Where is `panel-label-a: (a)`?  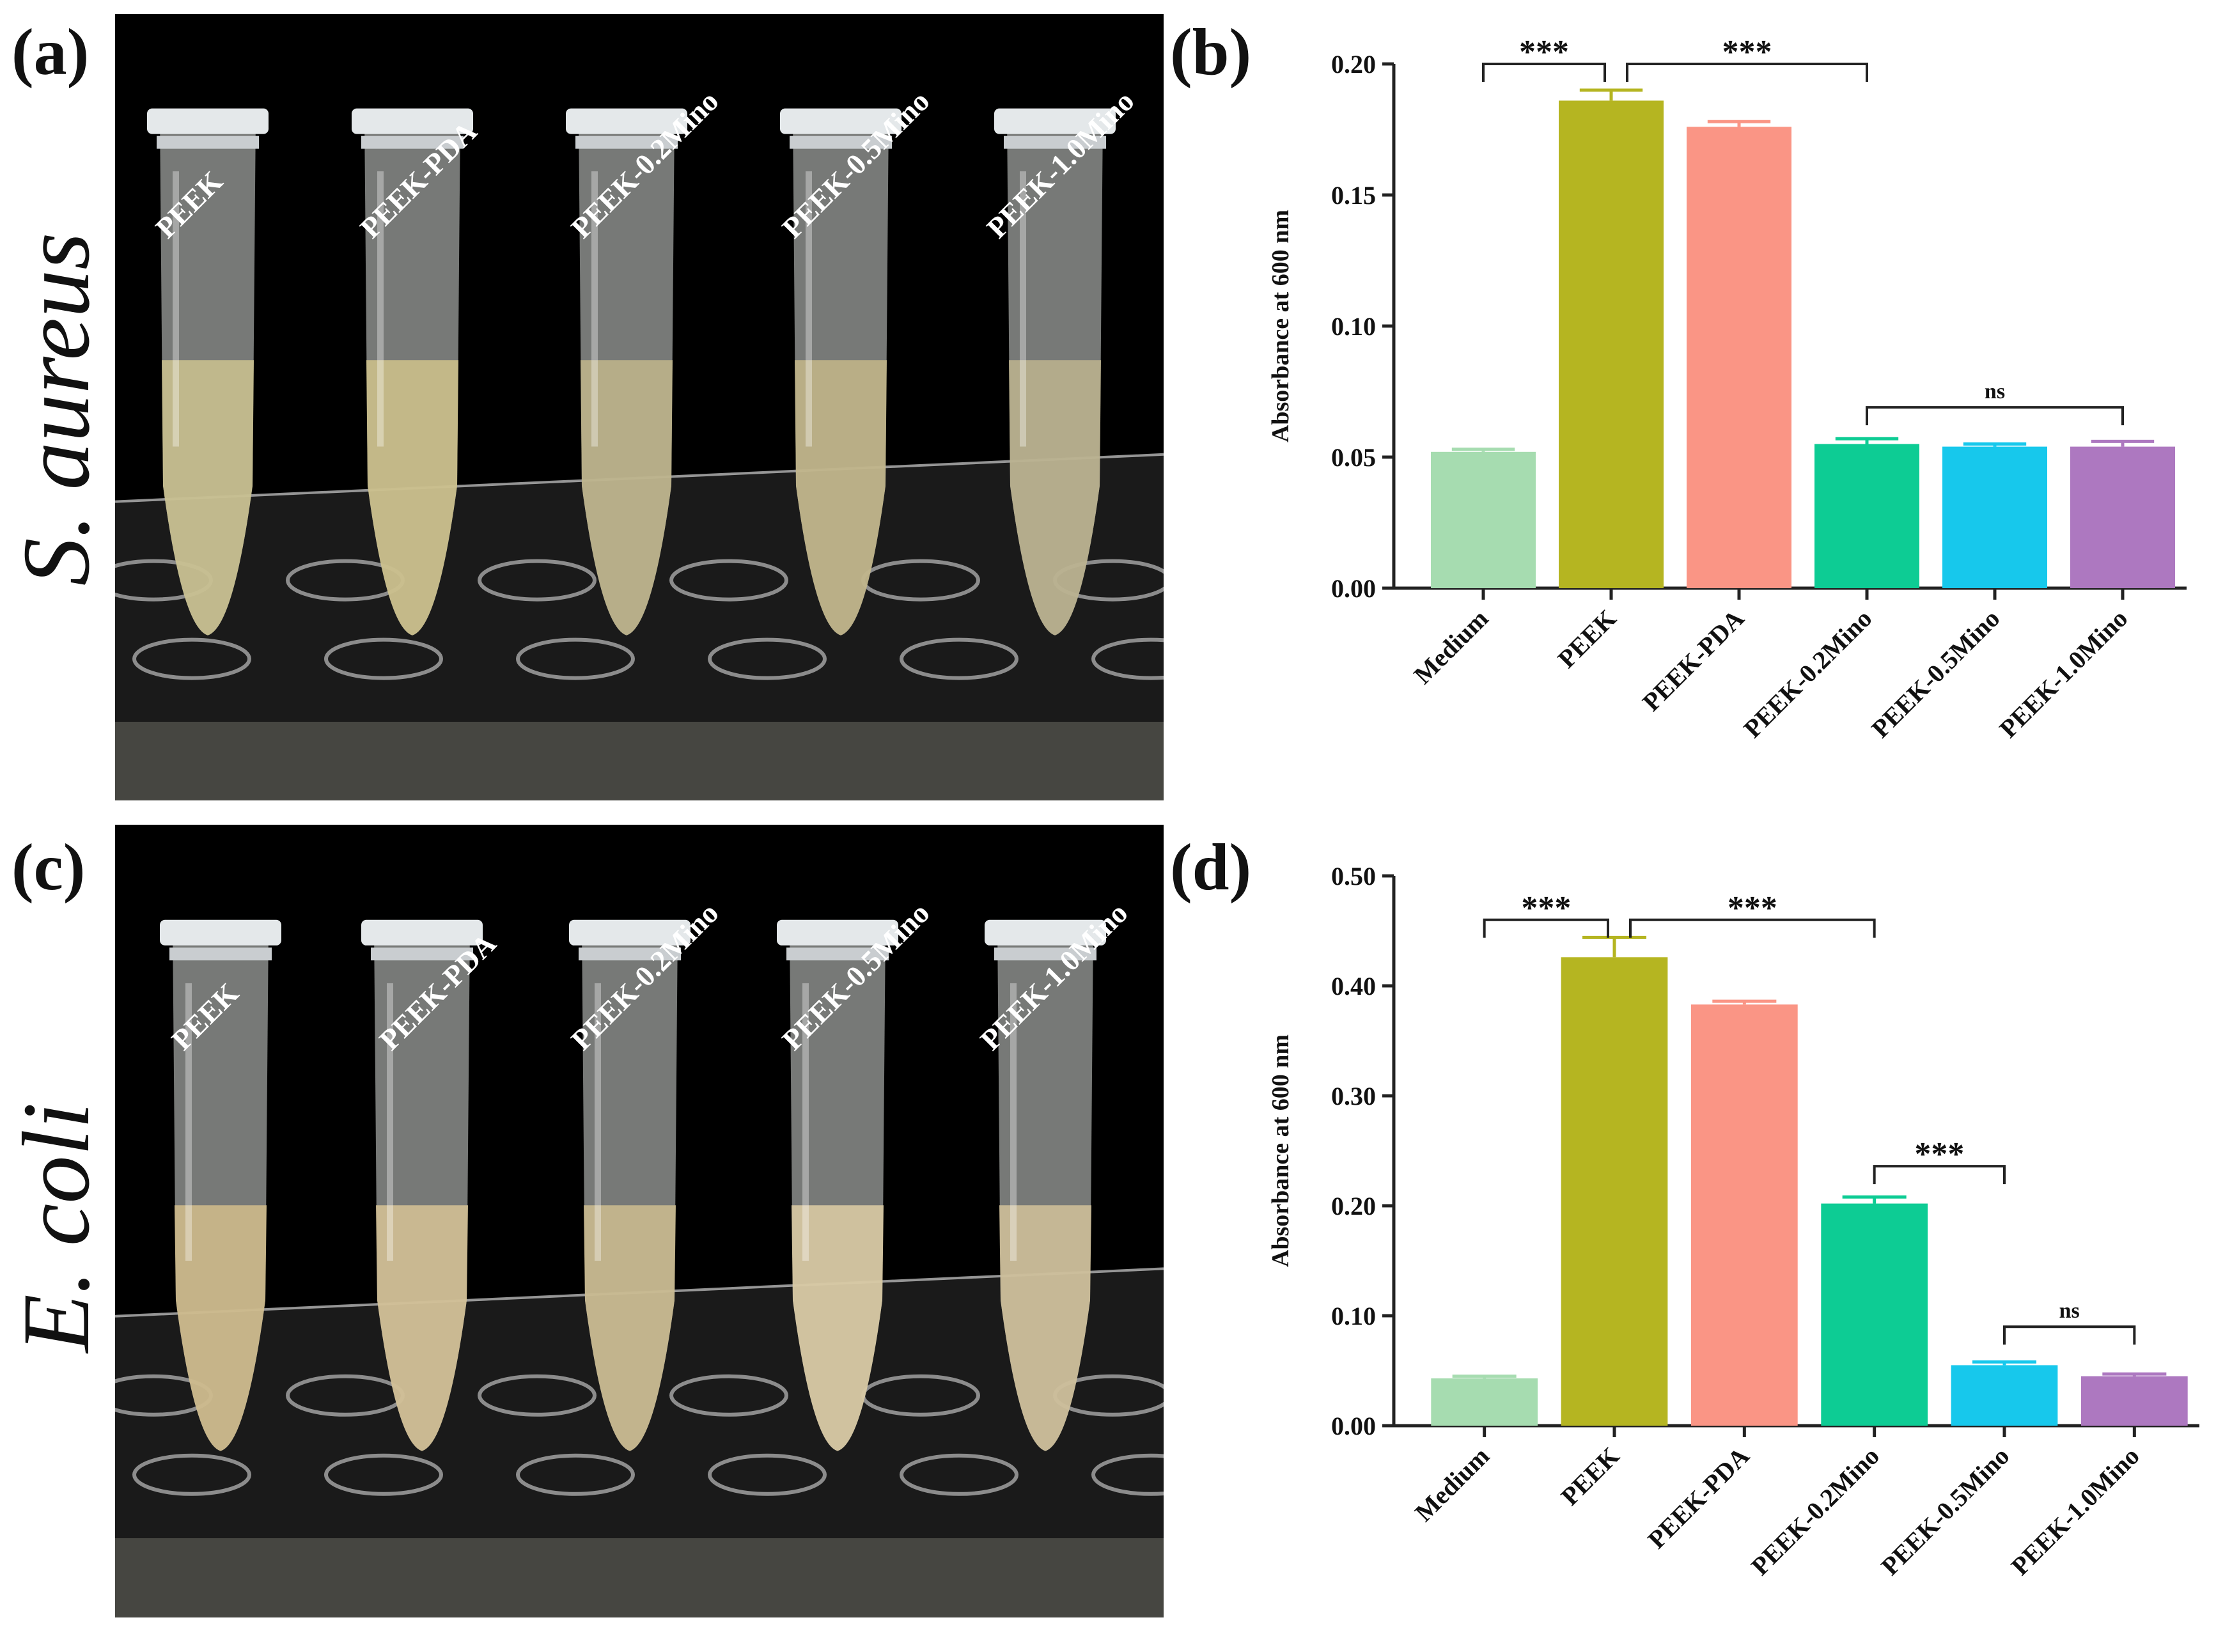
panel-label-a: (a) is located at coordinates (51, 52).